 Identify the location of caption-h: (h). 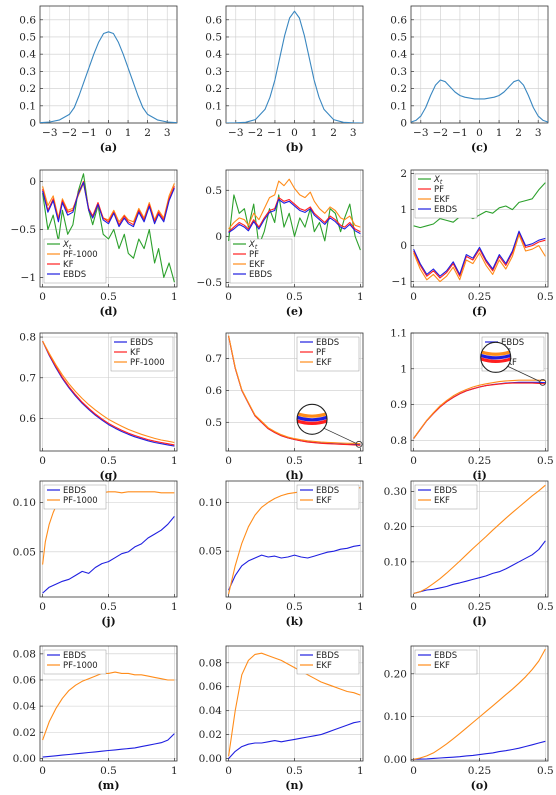
(294, 475).